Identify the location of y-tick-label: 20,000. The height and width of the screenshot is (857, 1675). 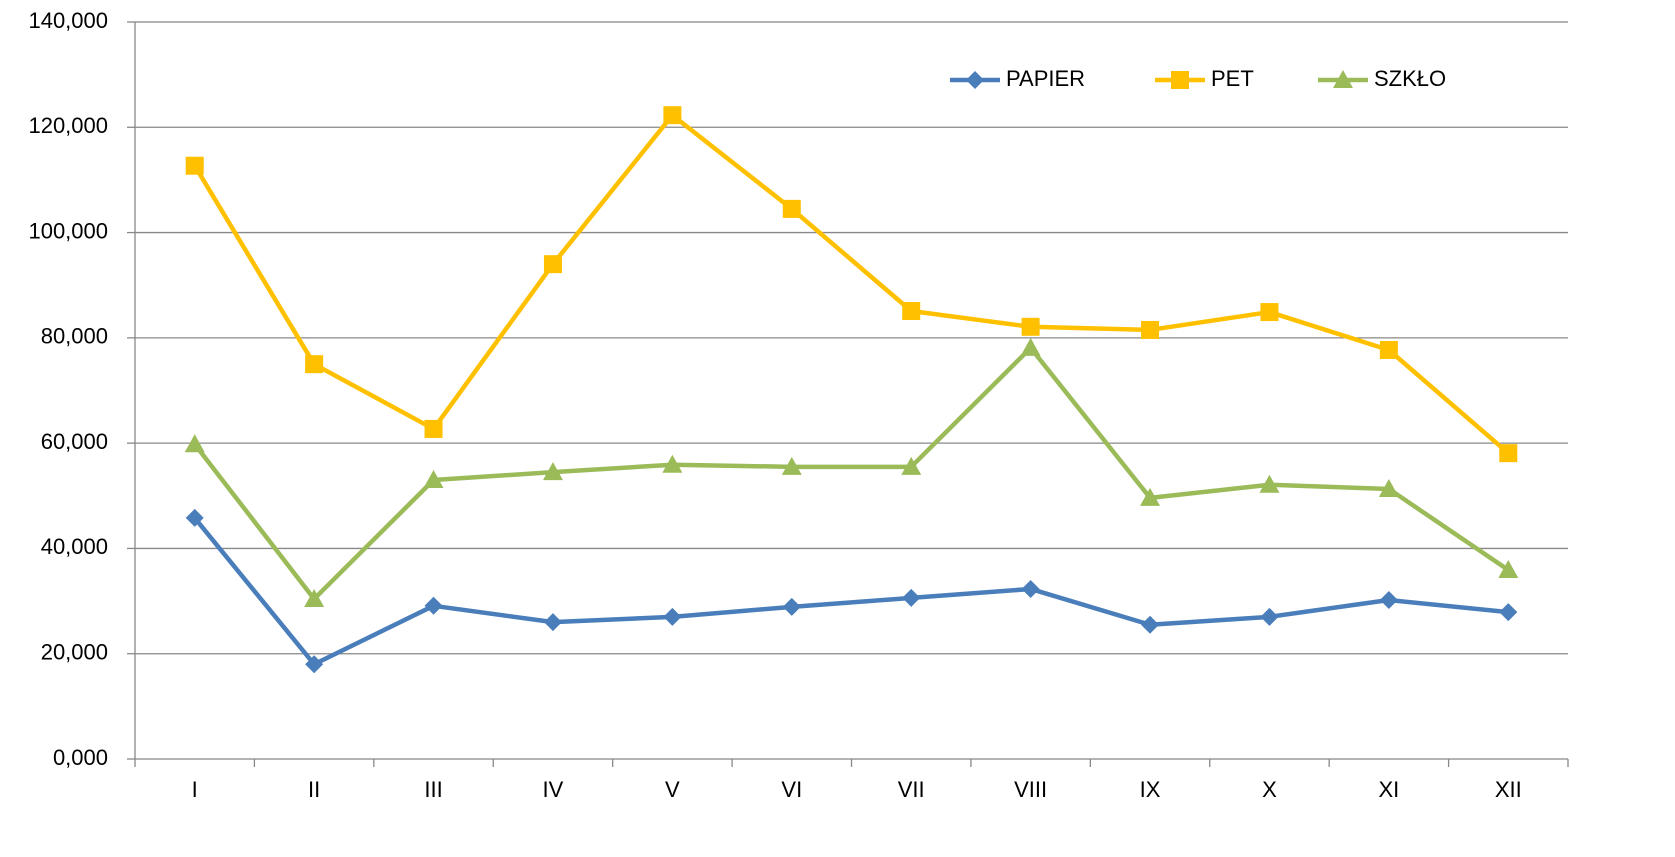
(74, 652).